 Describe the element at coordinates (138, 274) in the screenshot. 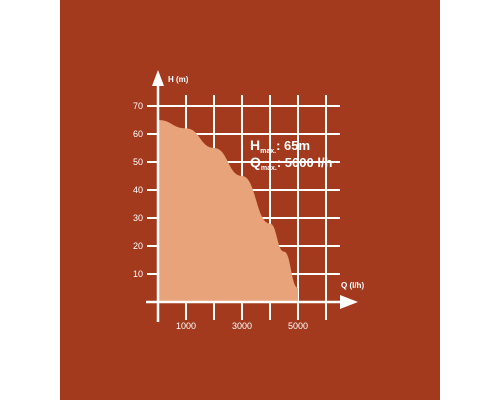

I see `y-tick-label: 10` at that location.